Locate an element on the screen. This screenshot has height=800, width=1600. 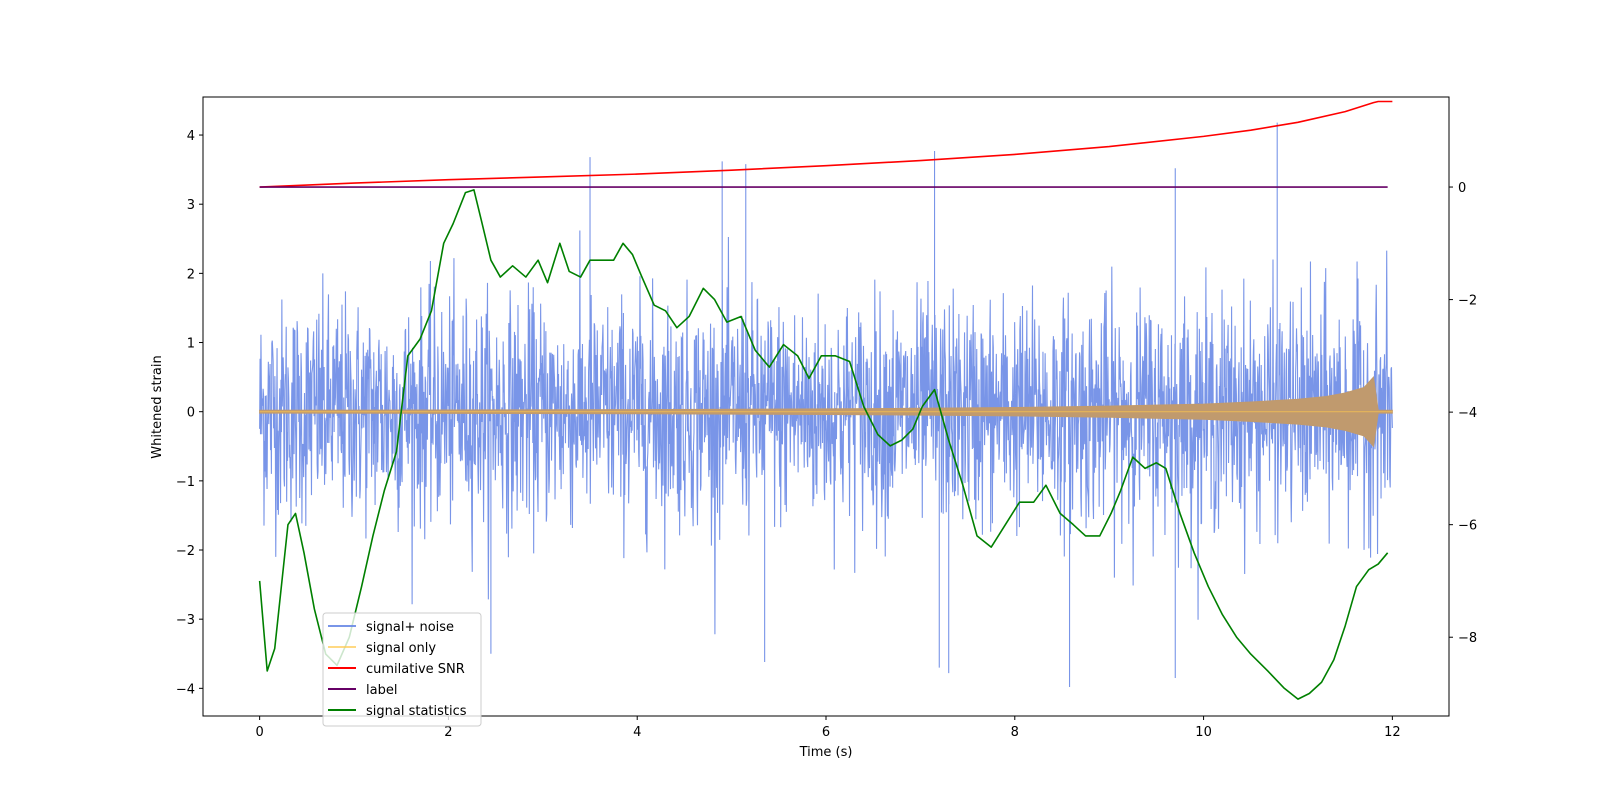
x-tick-label: 10 is located at coordinates (1203, 732).